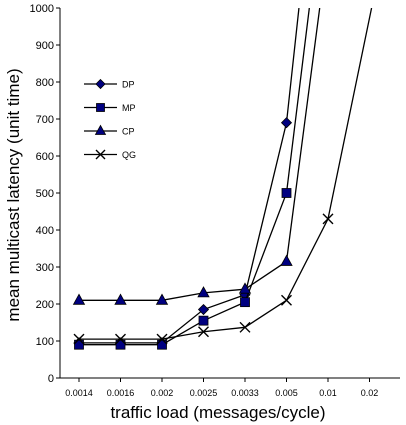  What do you see at coordinates (328, 393) in the screenshot?
I see `x-tick-label: 0.01` at bounding box center [328, 393].